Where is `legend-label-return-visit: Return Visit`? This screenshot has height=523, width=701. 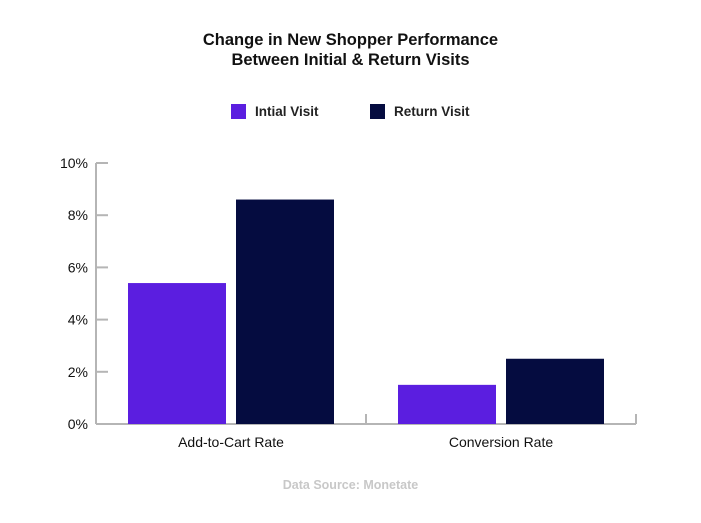
legend-label-return-visit: Return Visit is located at coordinates (432, 111).